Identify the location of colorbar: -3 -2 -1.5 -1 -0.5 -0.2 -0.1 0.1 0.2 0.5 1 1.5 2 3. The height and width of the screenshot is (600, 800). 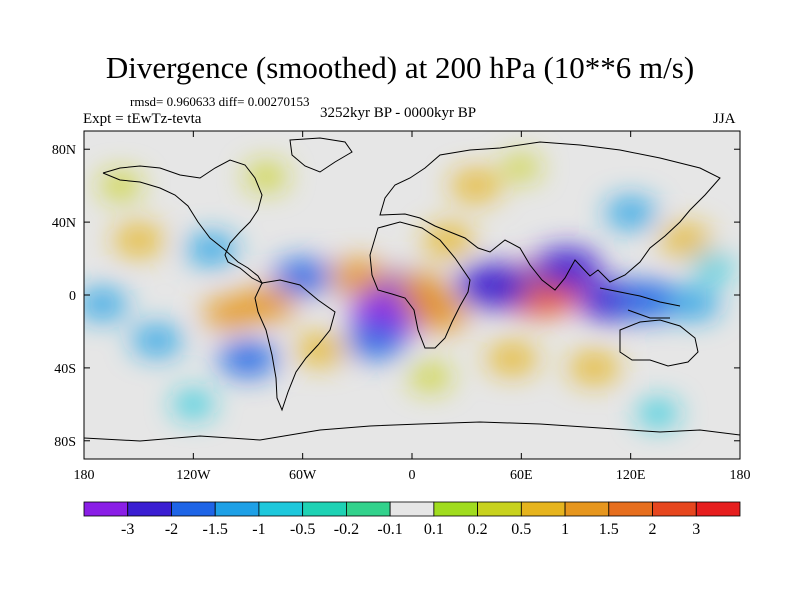
(412, 519).